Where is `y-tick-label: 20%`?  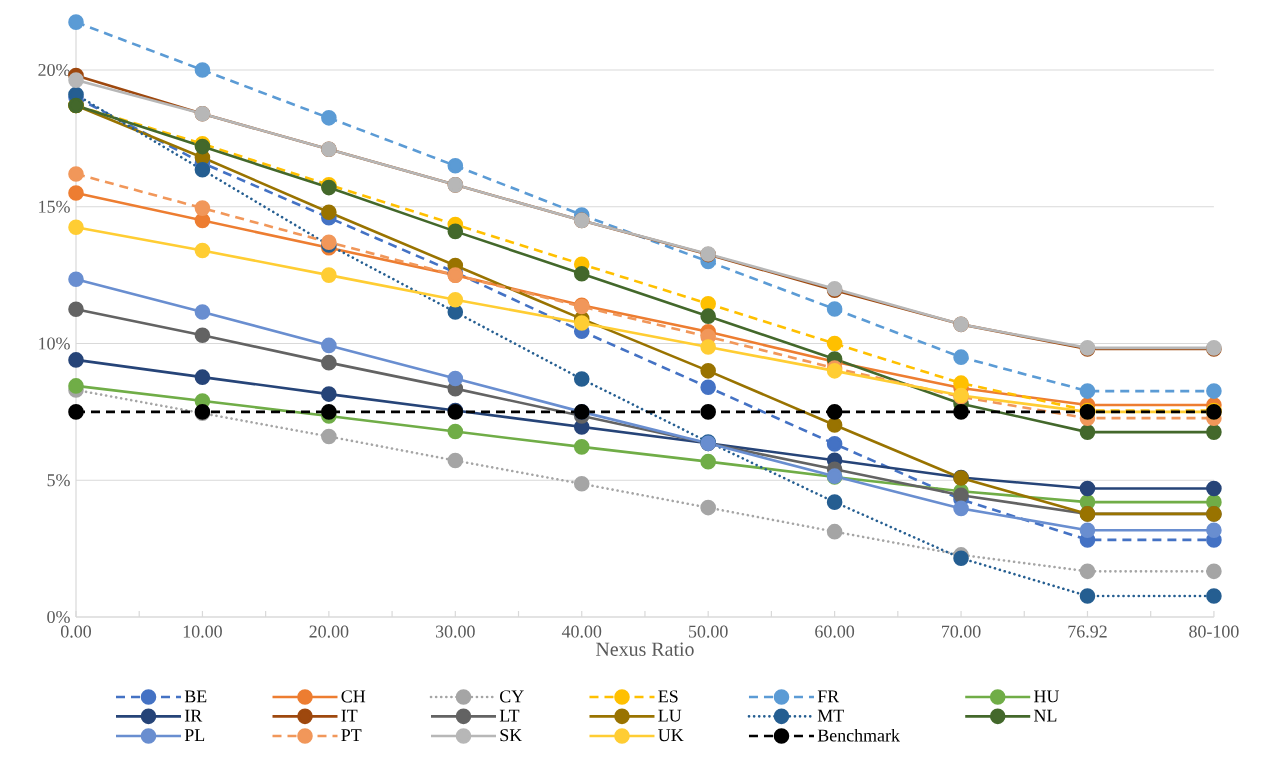 y-tick-label: 20% is located at coordinates (54, 70).